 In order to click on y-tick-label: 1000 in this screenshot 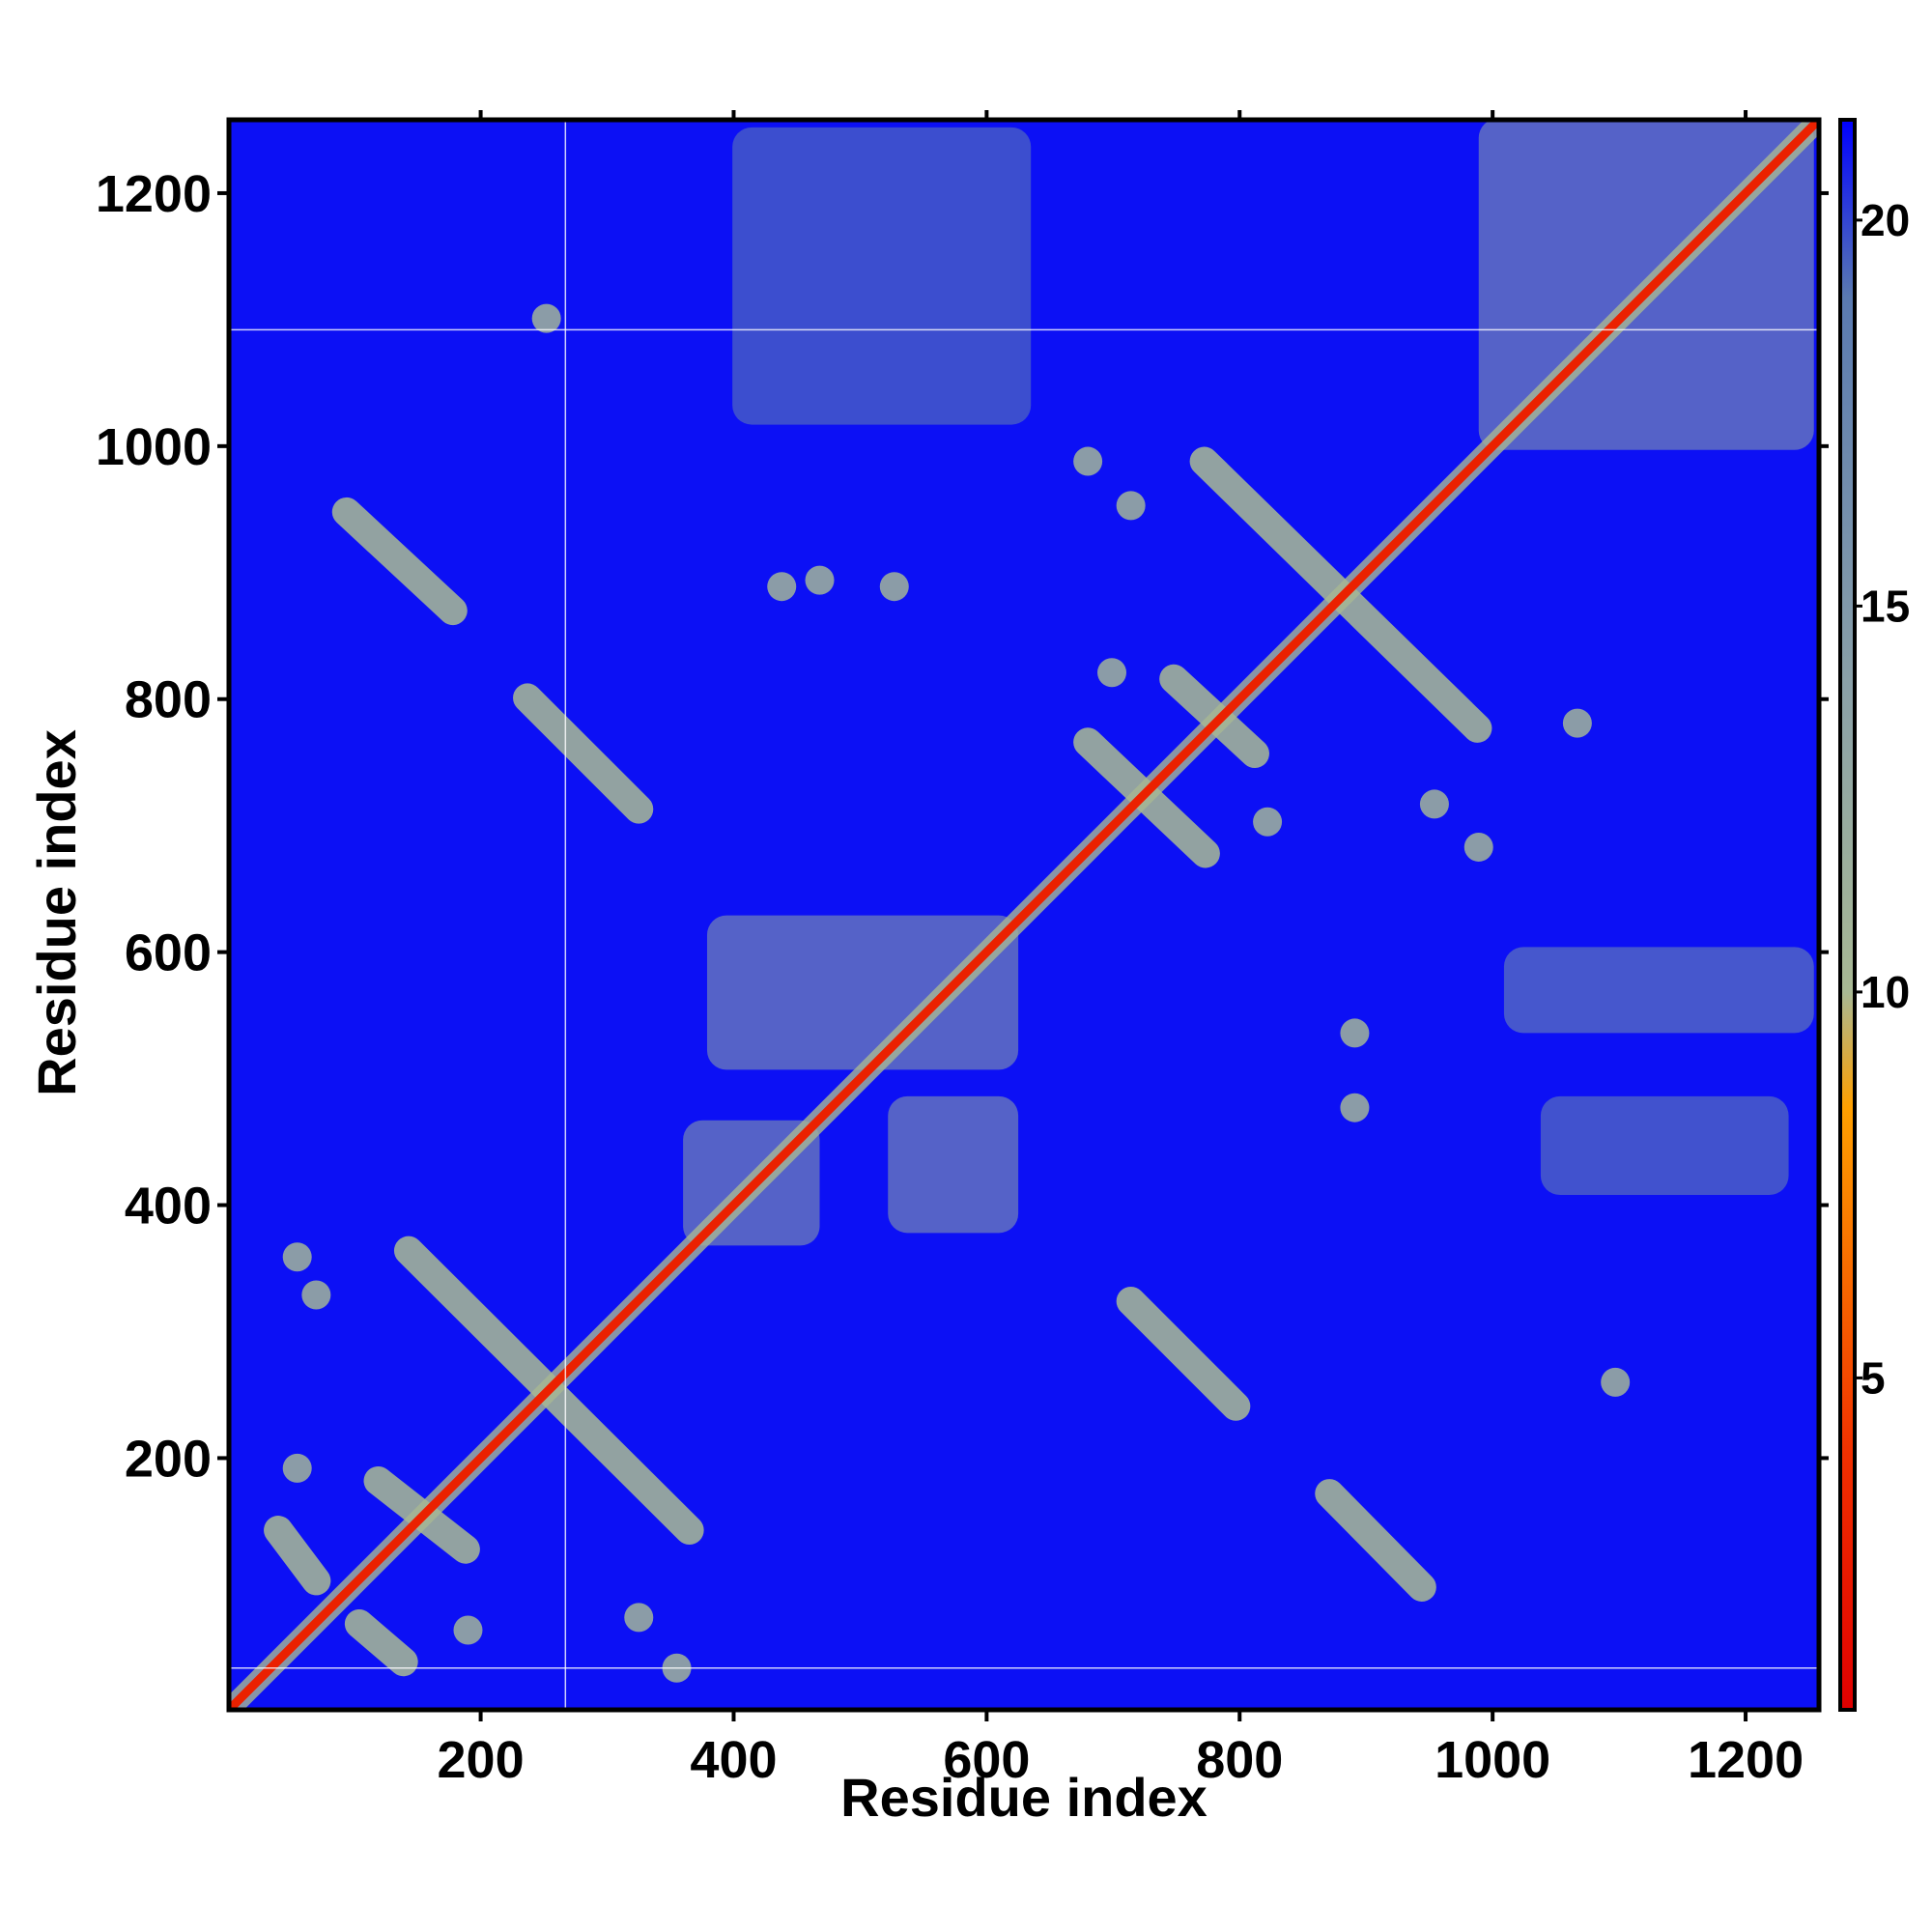, I will do `click(154, 447)`.